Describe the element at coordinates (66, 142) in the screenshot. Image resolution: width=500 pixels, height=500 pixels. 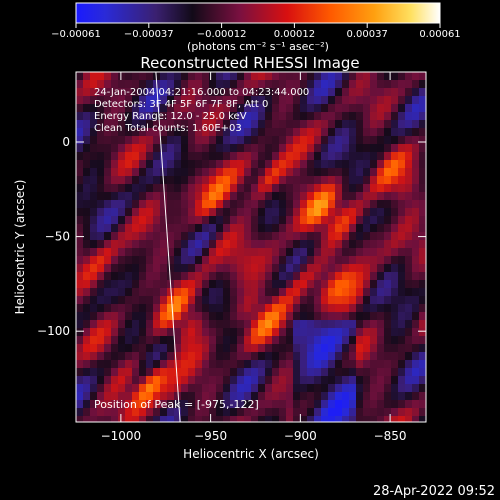
I see `y-tick-label: 0` at that location.